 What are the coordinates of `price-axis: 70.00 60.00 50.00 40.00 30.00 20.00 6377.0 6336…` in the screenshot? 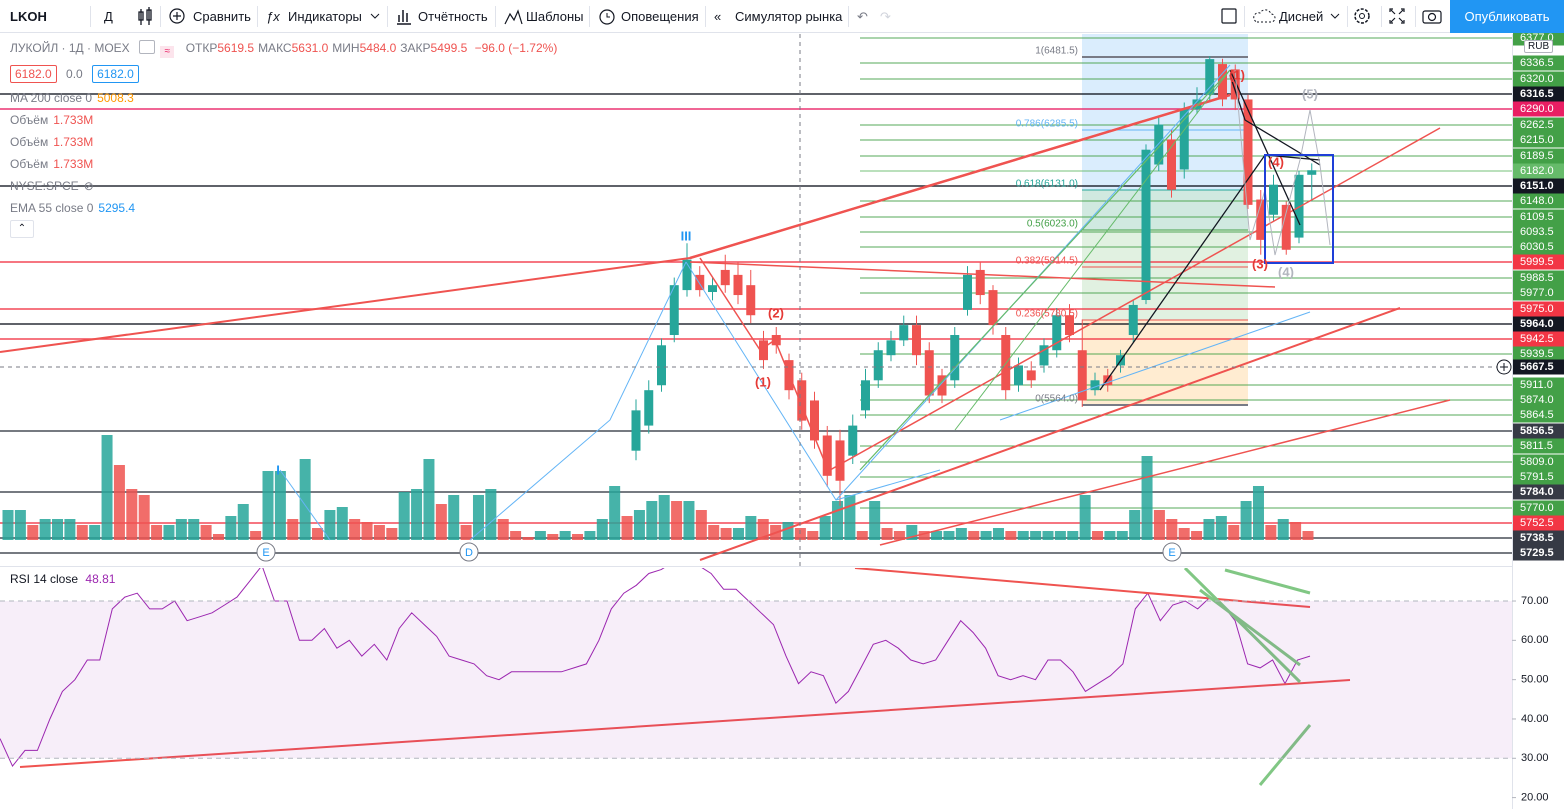 It's located at (1538, 418).